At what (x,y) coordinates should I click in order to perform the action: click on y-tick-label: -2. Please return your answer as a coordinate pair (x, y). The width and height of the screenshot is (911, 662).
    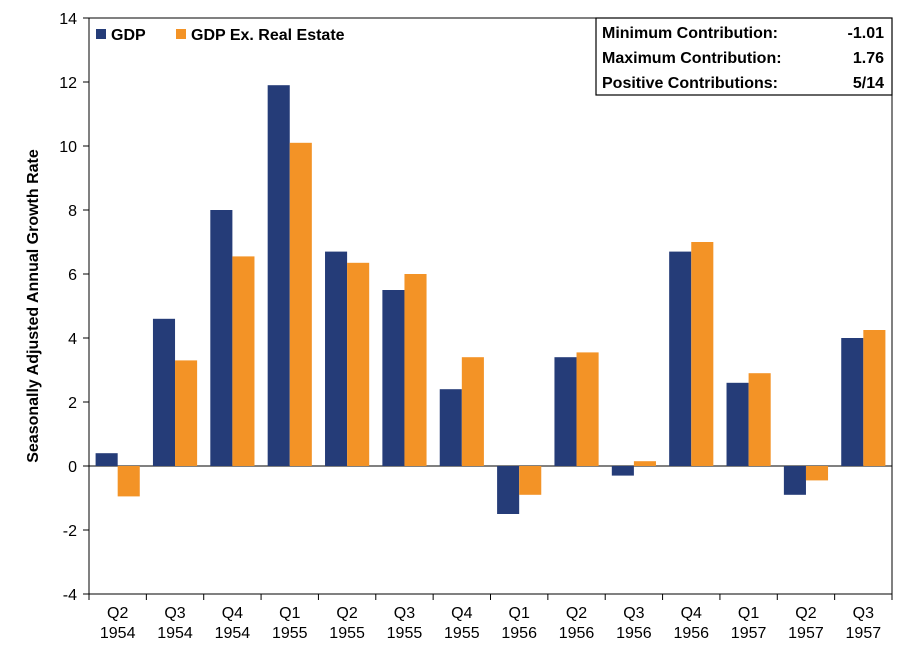
    Looking at the image, I should click on (70, 531).